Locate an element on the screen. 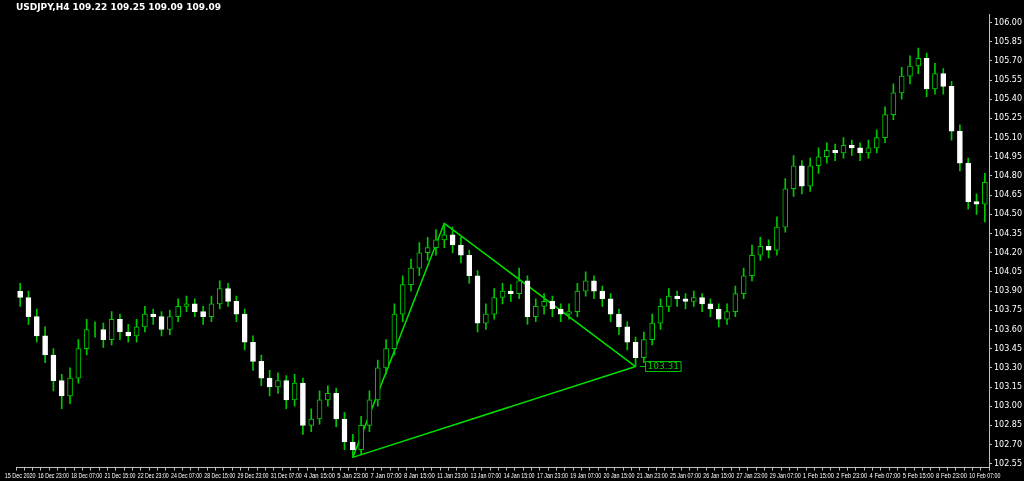 This screenshot has width=1024, height=481. y-tick-label: 105.10 is located at coordinates (1008, 137).